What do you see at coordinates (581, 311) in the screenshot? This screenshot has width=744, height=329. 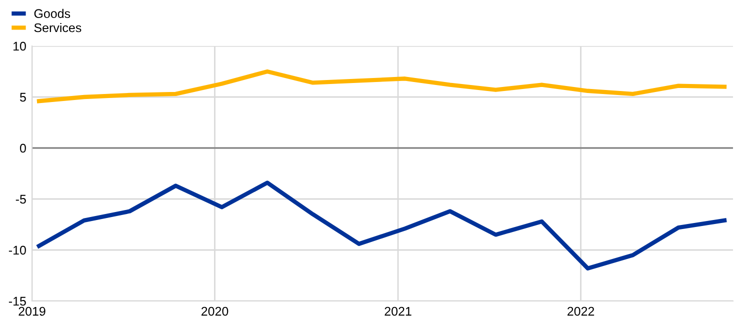 I see `x-tick-label: 2022` at bounding box center [581, 311].